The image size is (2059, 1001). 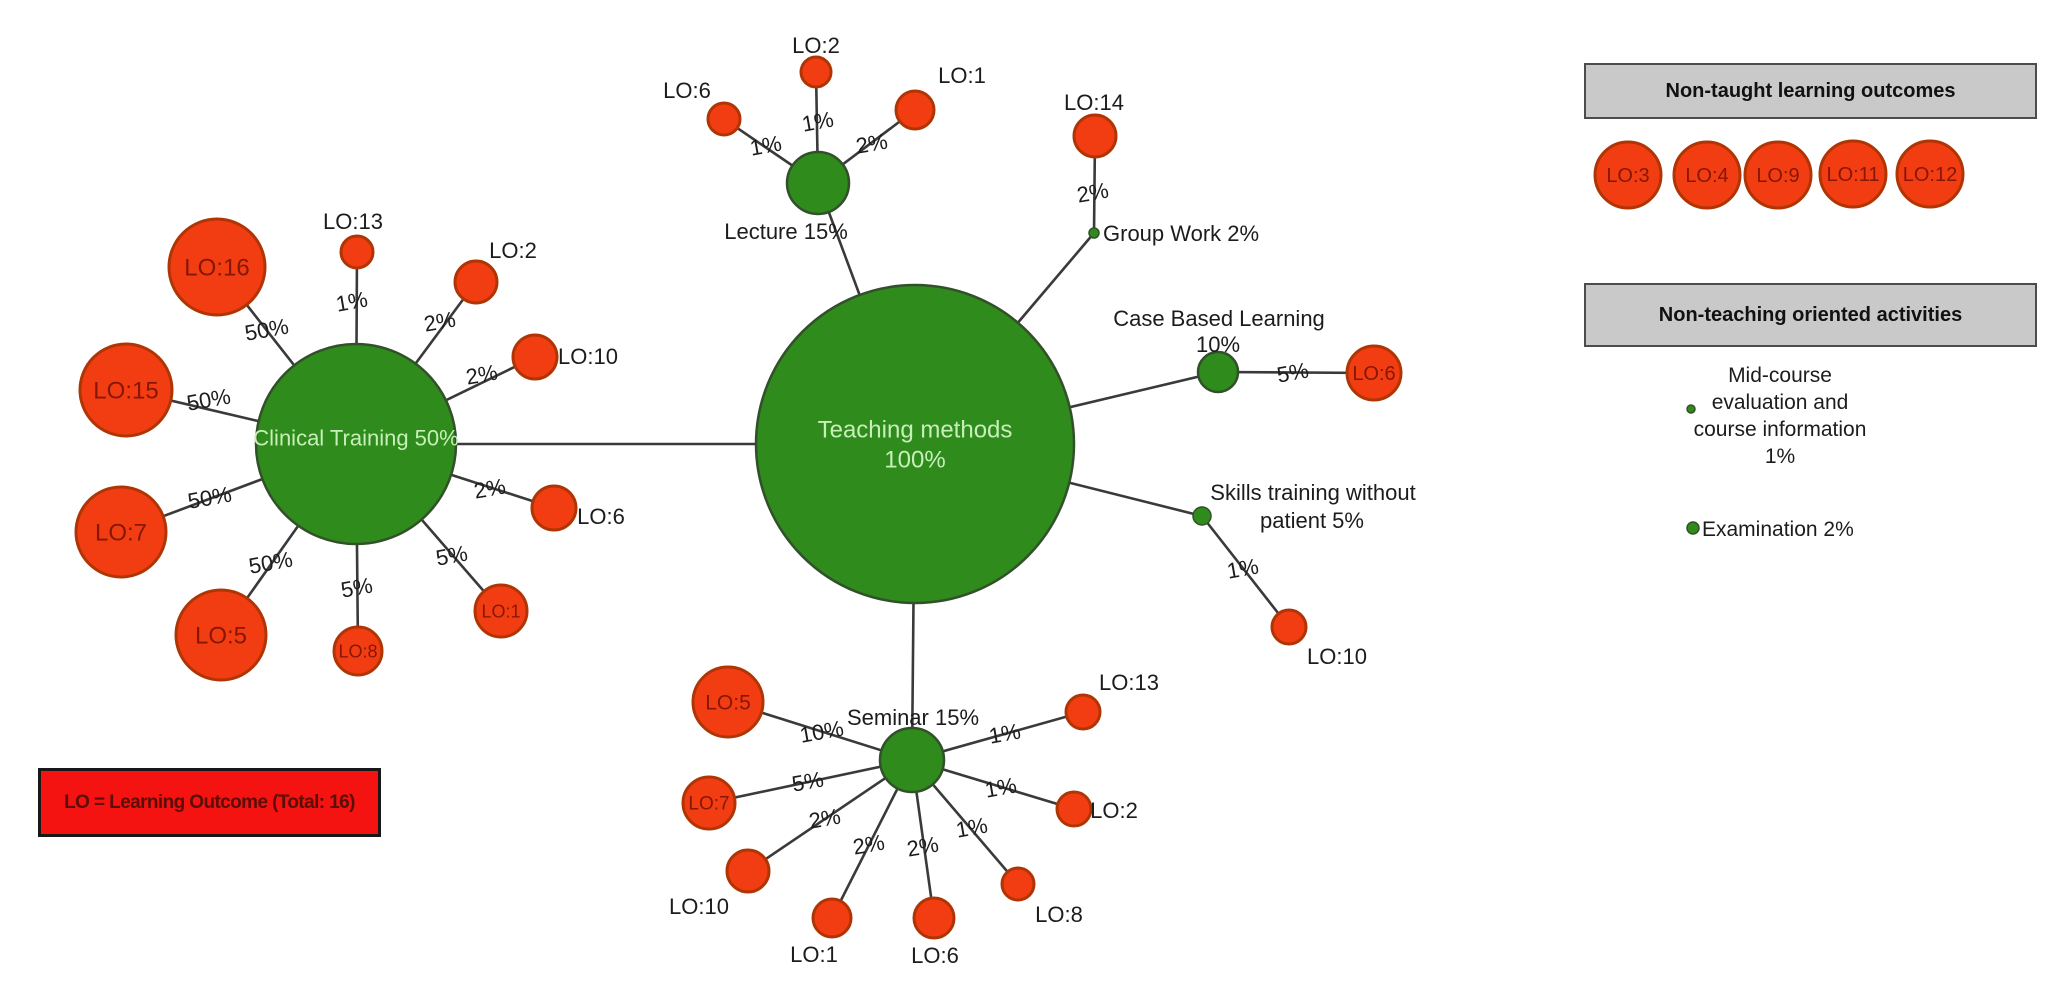 I want to click on node-lo3-panel-outcome-circle, so click(x=1628, y=175).